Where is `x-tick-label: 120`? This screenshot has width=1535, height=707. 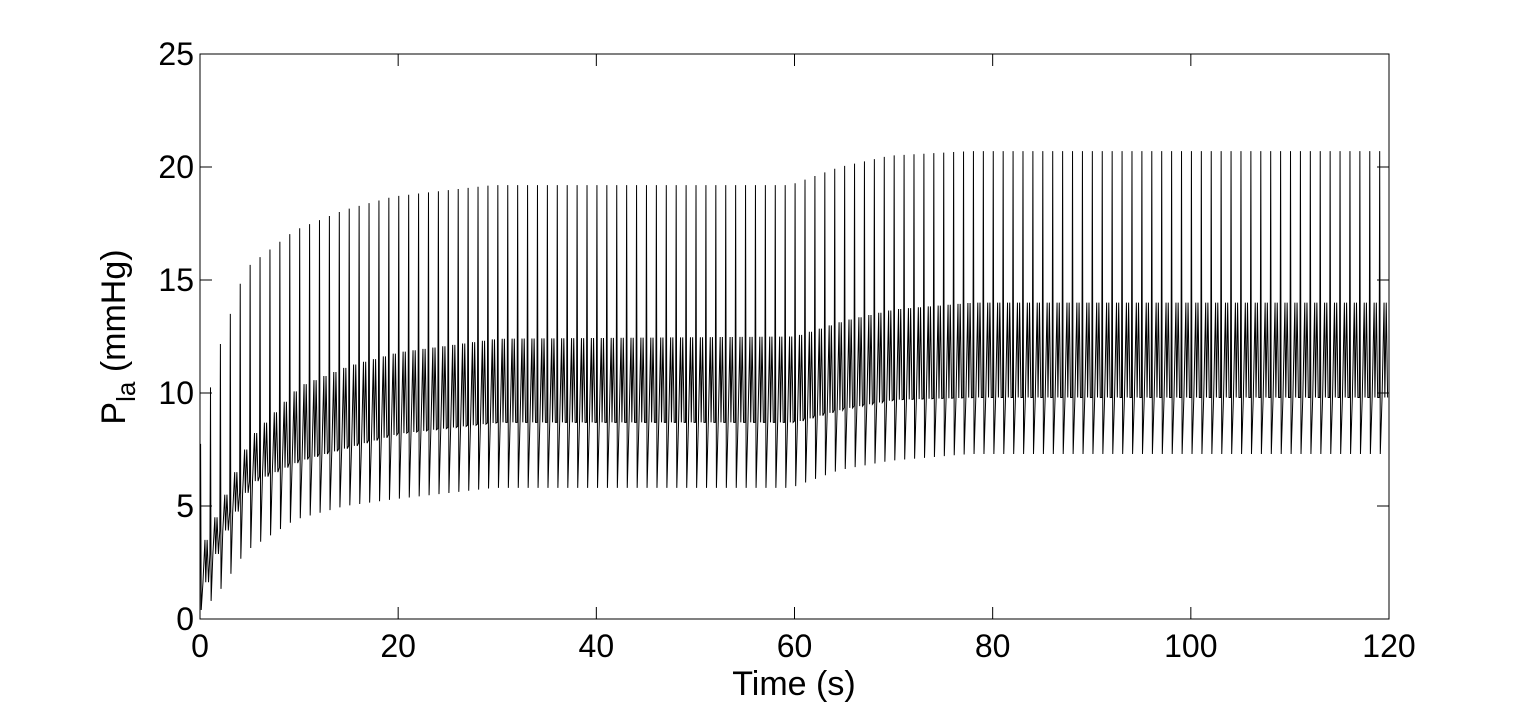
x-tick-label: 120 is located at coordinates (1388, 646).